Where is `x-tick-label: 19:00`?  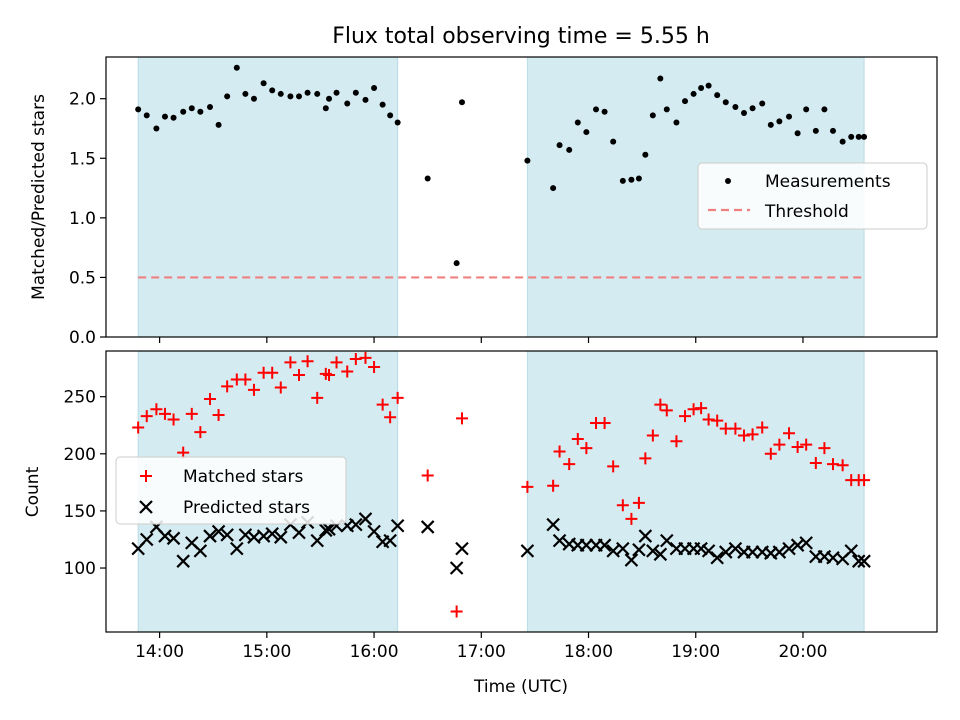 x-tick-label: 19:00 is located at coordinates (695, 652).